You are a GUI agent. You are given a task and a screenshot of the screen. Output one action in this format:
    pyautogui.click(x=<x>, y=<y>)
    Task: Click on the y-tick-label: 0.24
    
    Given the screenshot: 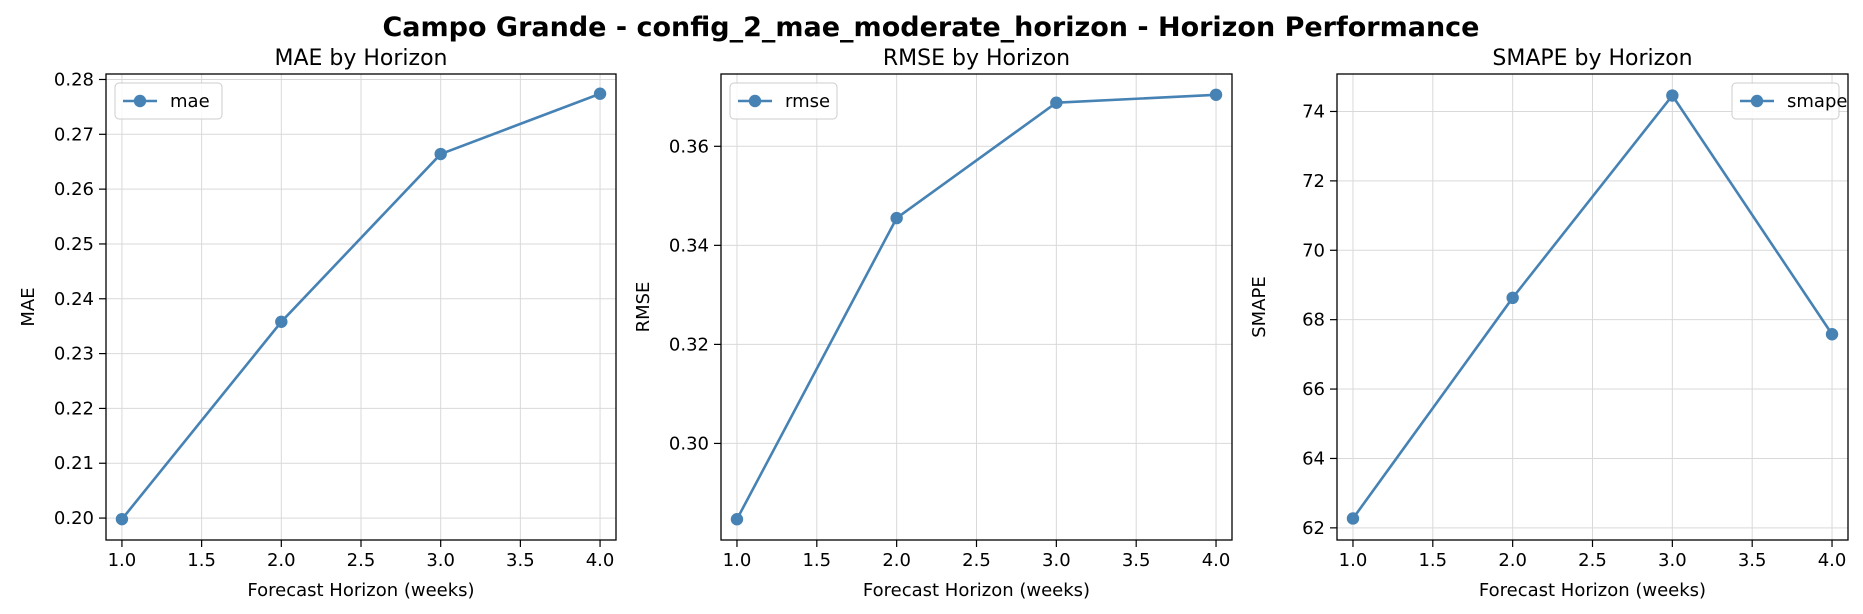 What is the action you would take?
    pyautogui.click(x=74, y=299)
    